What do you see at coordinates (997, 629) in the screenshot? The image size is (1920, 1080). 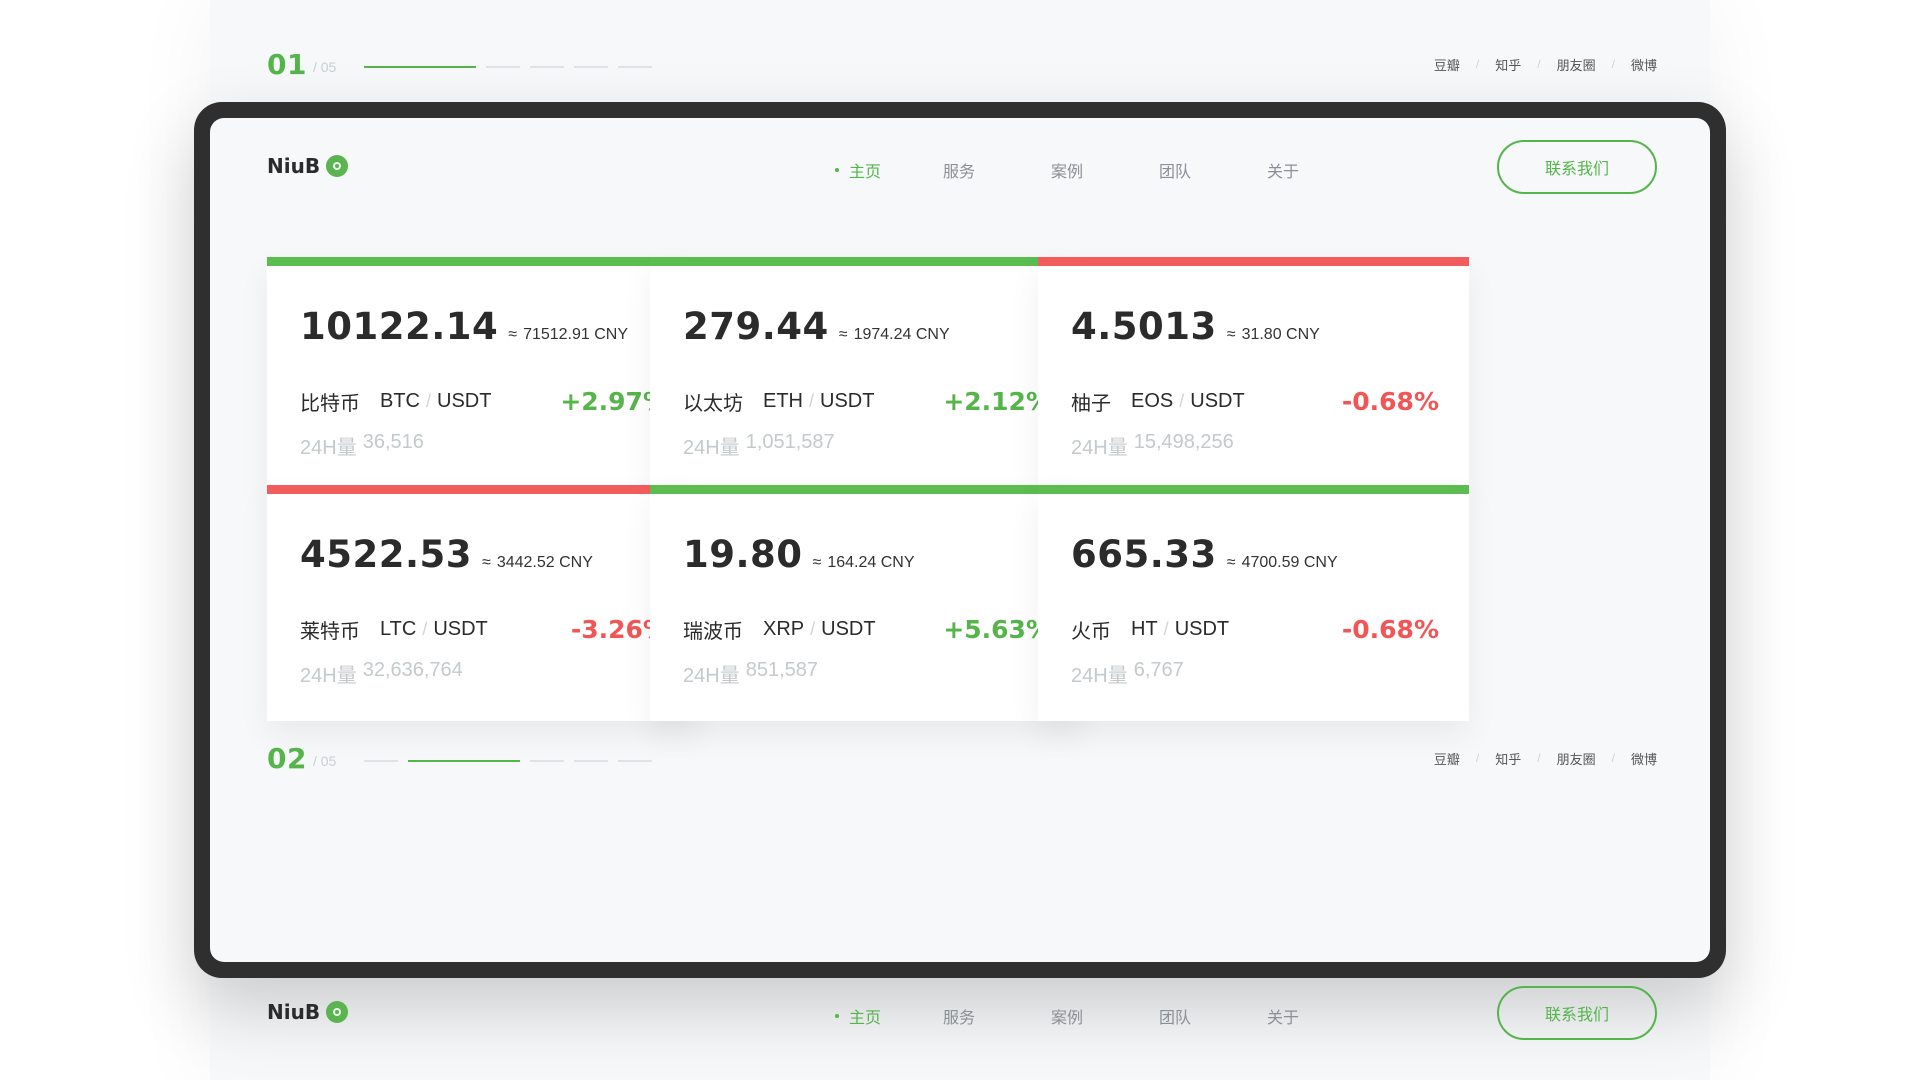 I see `change-percent: +5.63%` at bounding box center [997, 629].